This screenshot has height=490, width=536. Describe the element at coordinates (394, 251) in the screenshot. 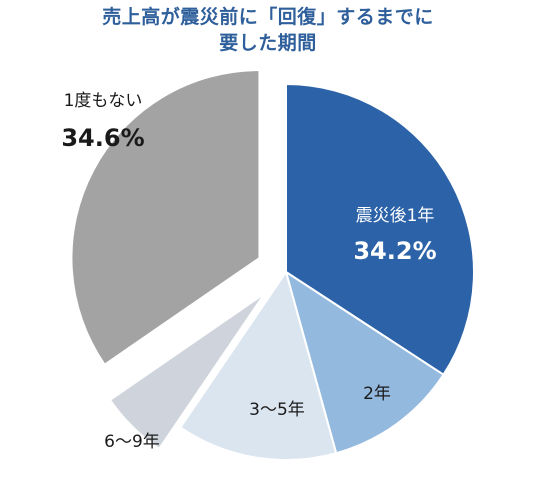

I see `slice-value-label-0: 34.2%` at that location.